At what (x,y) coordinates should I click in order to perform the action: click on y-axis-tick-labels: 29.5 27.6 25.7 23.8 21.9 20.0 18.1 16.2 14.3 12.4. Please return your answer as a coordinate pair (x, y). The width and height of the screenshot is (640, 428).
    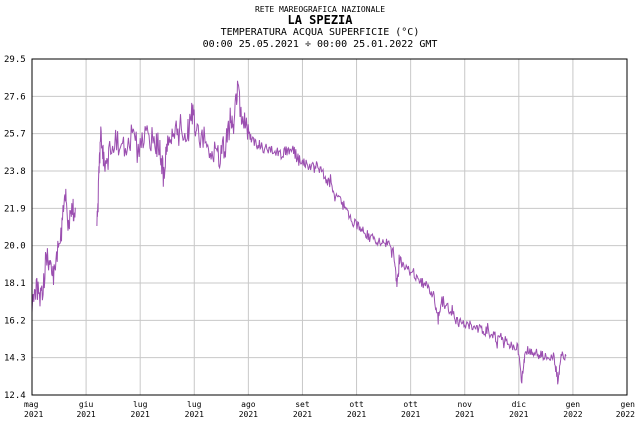
    Looking at the image, I should click on (15, 228).